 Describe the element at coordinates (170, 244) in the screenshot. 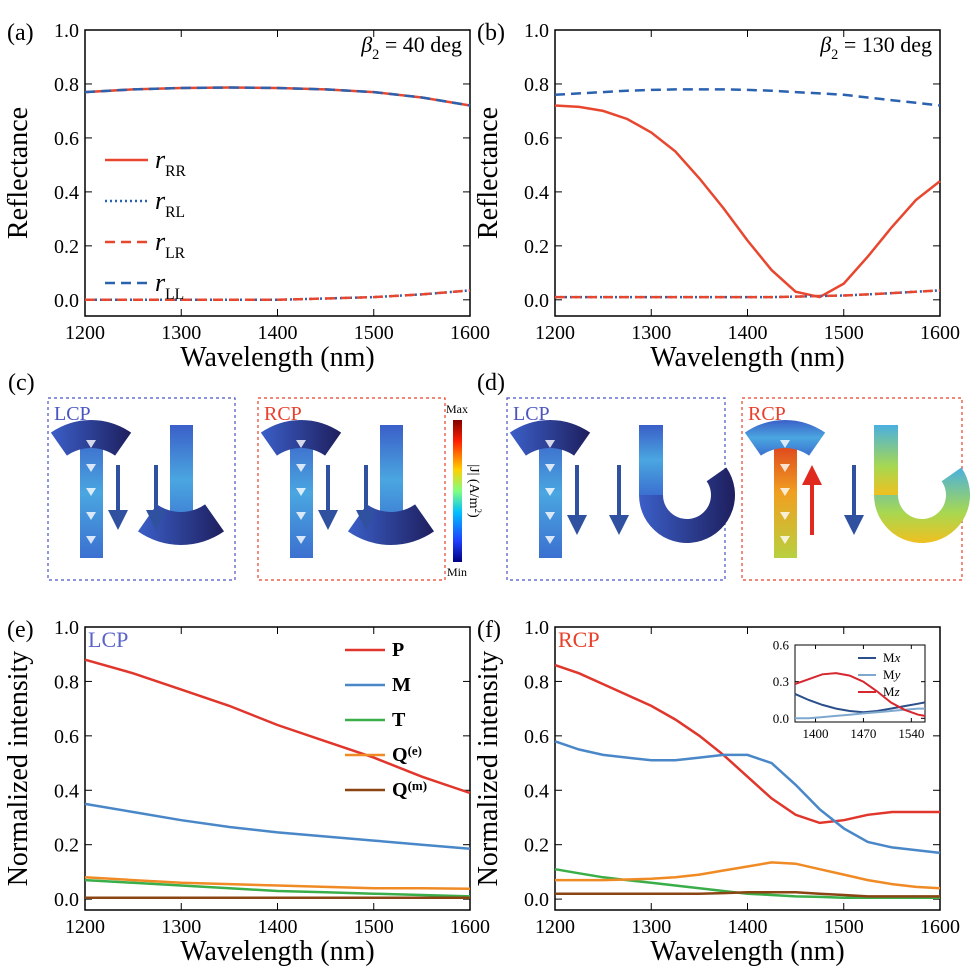

I see `legend-label: rLR` at that location.